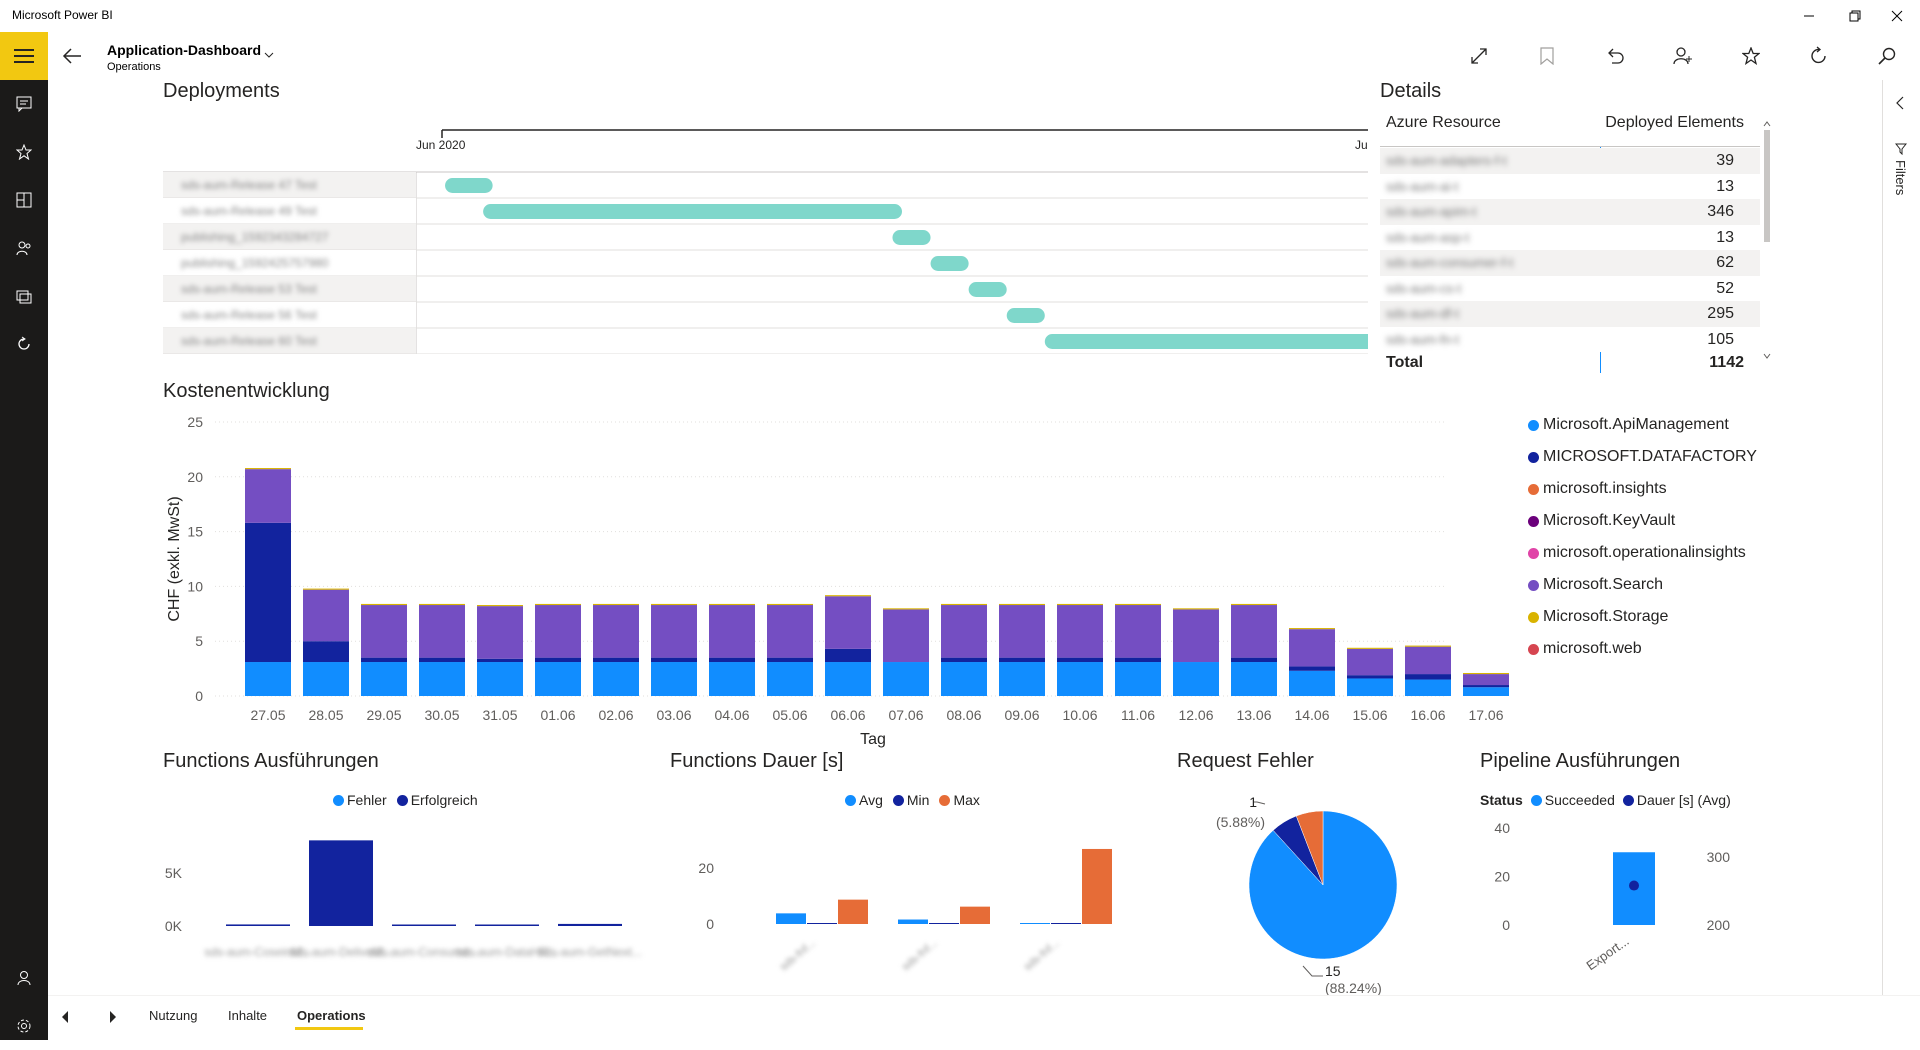 The height and width of the screenshot is (1050, 1920). Describe the element at coordinates (1855, 16) in the screenshot. I see `restore-button` at that location.